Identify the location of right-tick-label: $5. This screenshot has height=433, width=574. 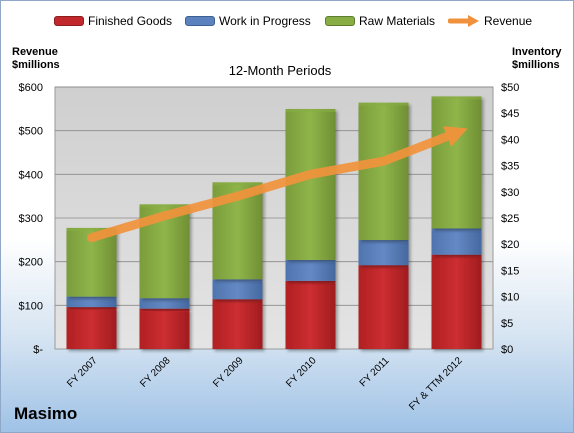
(507, 324).